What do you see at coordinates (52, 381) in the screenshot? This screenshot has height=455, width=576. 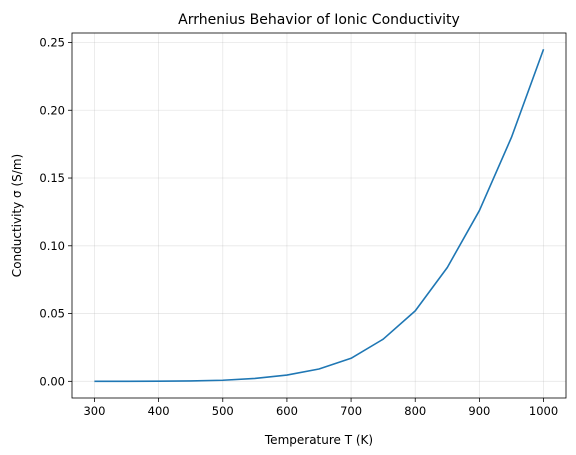 I see `y-tick-label: 0.00` at bounding box center [52, 381].